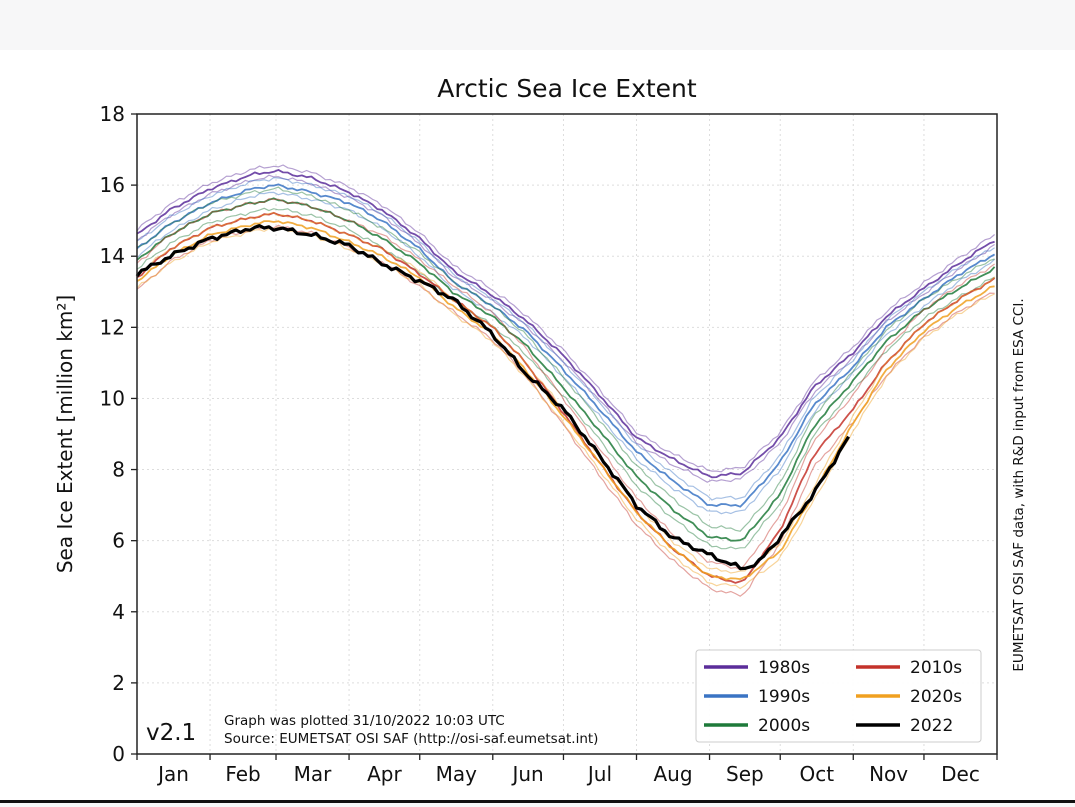 The image size is (1075, 807). Describe the element at coordinates (567, 770) in the screenshot. I see `x-axis-ticks: Jan Feb Mar Apr May Jun Jul Aug Sep Oct Nov Dec` at that location.